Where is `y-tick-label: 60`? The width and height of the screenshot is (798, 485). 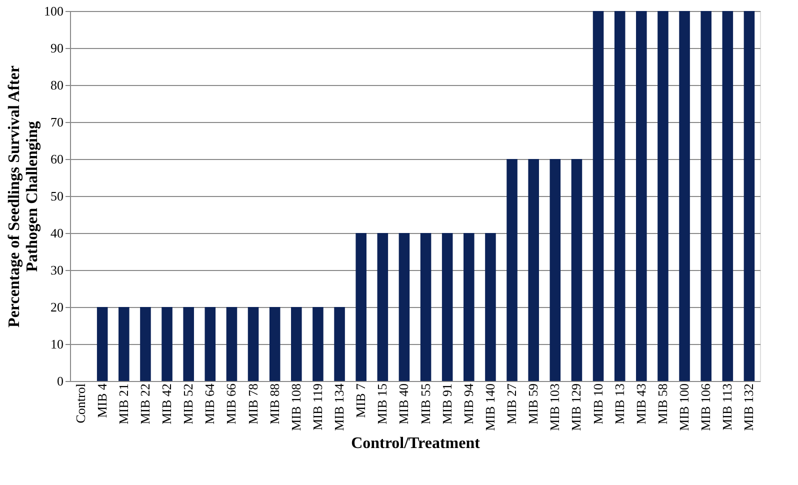
y-tick-label: 60 is located at coordinates (57, 159).